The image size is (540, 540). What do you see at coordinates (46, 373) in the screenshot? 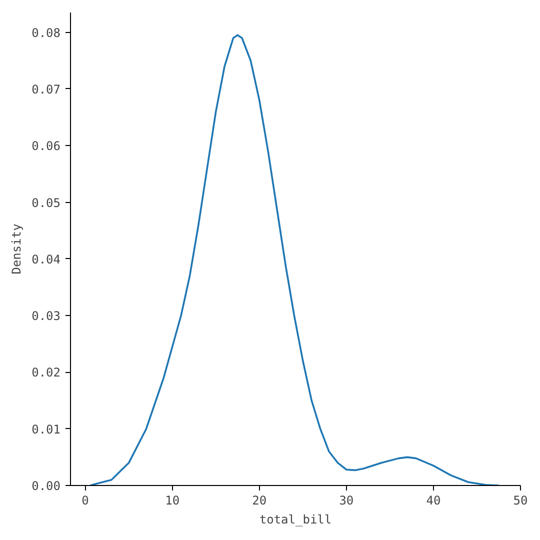
I see `y-tick-label: 0.02` at bounding box center [46, 373].